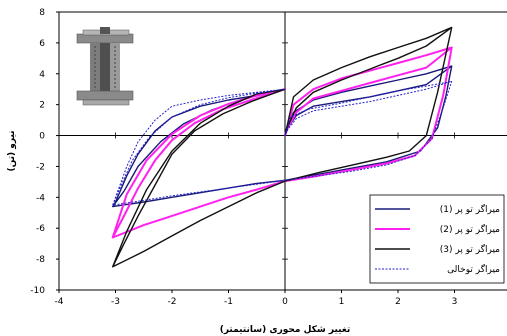 The width and height of the screenshot is (507, 336). Describe the element at coordinates (470, 249) in the screenshot. I see `legend-label-series-3: میراگر تو پر (3)` at that location.